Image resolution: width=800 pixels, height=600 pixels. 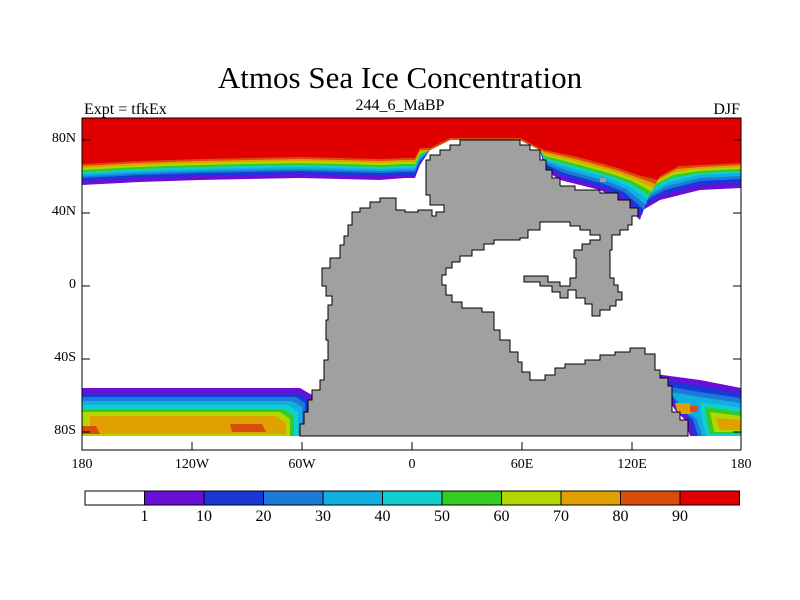 I want to click on colorbar-label-60: 60, so click(x=501, y=516).